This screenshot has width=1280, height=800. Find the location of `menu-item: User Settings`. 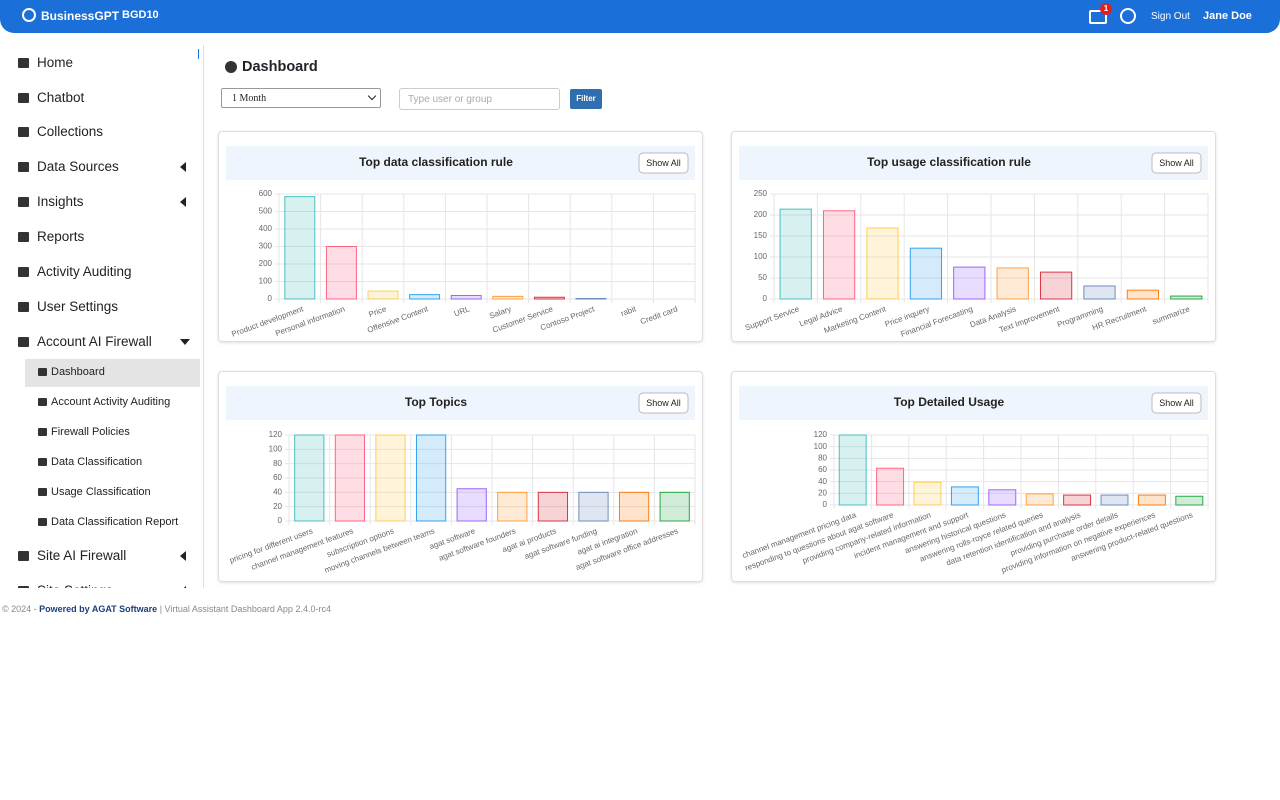

menu-item: User Settings is located at coordinates (68, 306).